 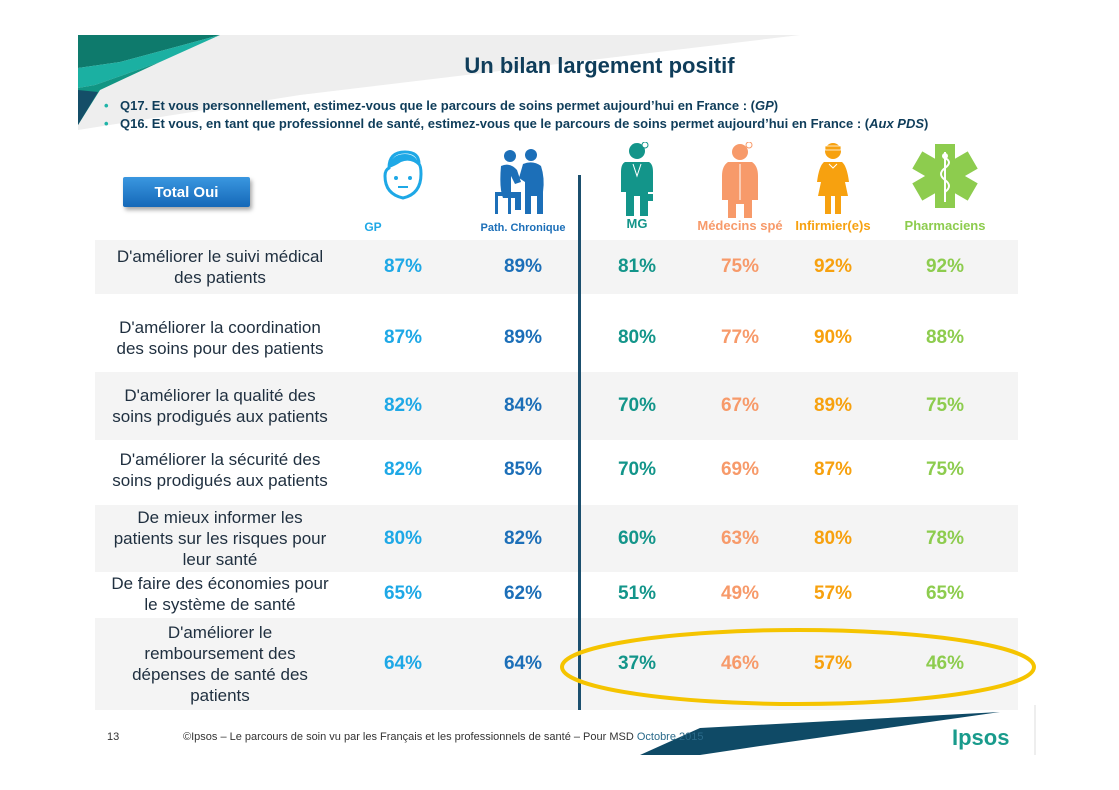 I want to click on value-ph: 46%, so click(x=945, y=663).